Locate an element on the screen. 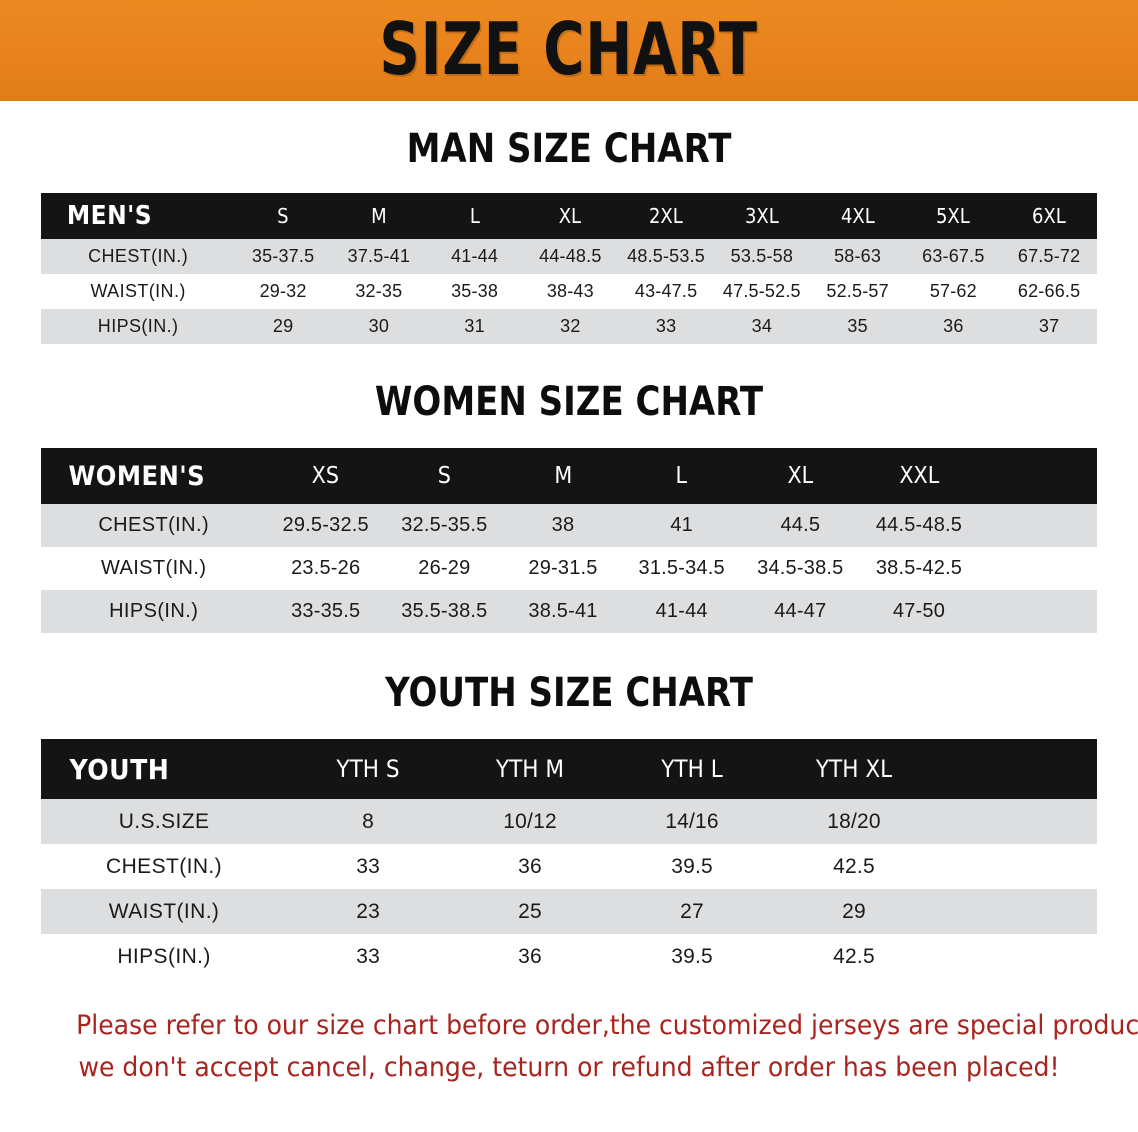 This screenshot has width=1138, height=1132. youth-cell: 42.5 is located at coordinates (854, 956).